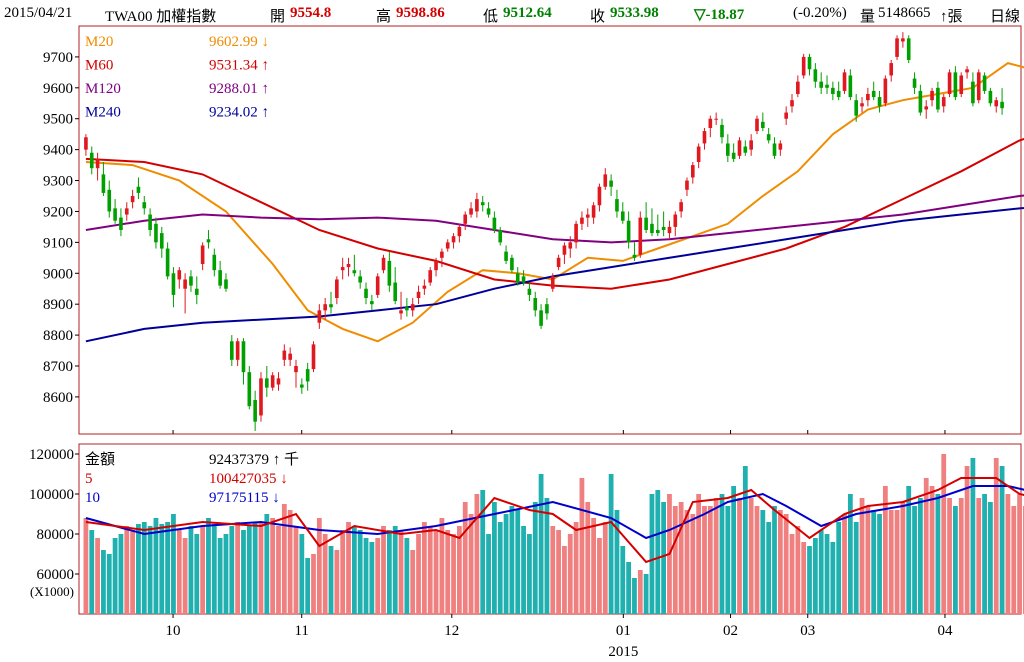 Image resolution: width=1024 pixels, height=662 pixels. Describe the element at coordinates (945, 631) in the screenshot. I see `month-label: 04` at that location.